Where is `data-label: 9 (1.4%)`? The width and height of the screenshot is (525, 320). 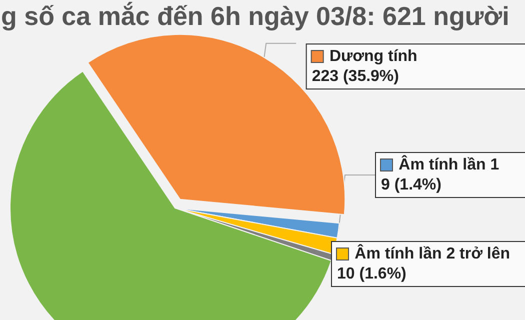 data-label: 9 (1.4%) is located at coordinates (411, 185).